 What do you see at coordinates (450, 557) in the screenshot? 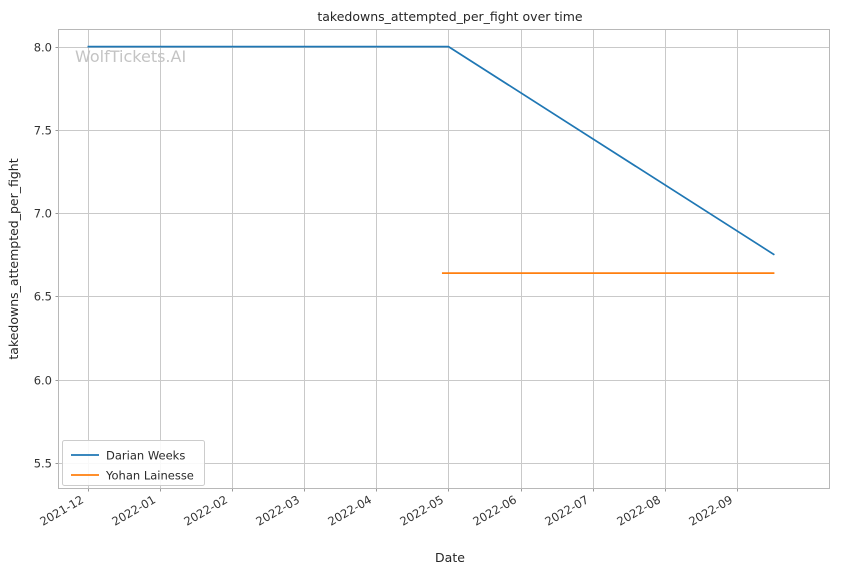
I see `x-axis-label: Date` at bounding box center [450, 557].